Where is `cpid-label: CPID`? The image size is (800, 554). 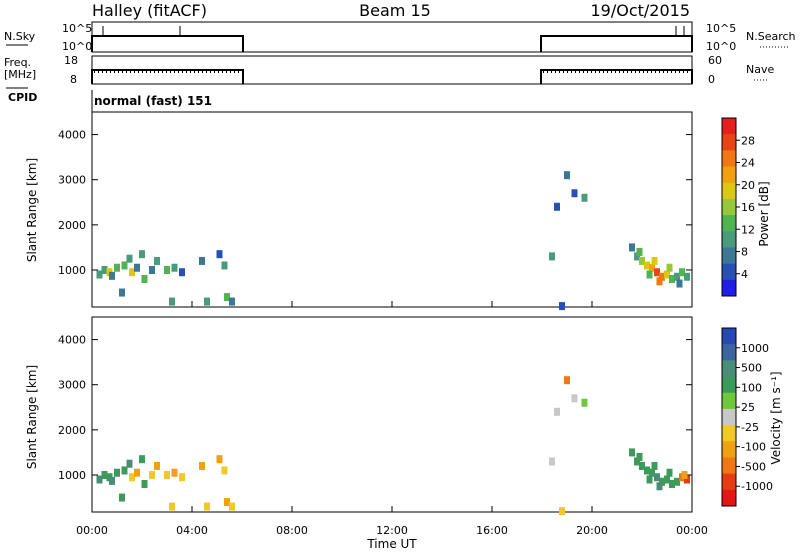
cpid-label: CPID is located at coordinates (22, 97).